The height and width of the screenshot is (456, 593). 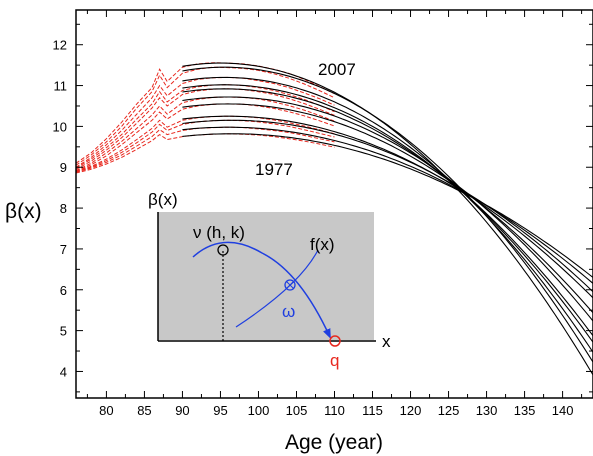 I want to click on inset-vertex-point, so click(x=223, y=250).